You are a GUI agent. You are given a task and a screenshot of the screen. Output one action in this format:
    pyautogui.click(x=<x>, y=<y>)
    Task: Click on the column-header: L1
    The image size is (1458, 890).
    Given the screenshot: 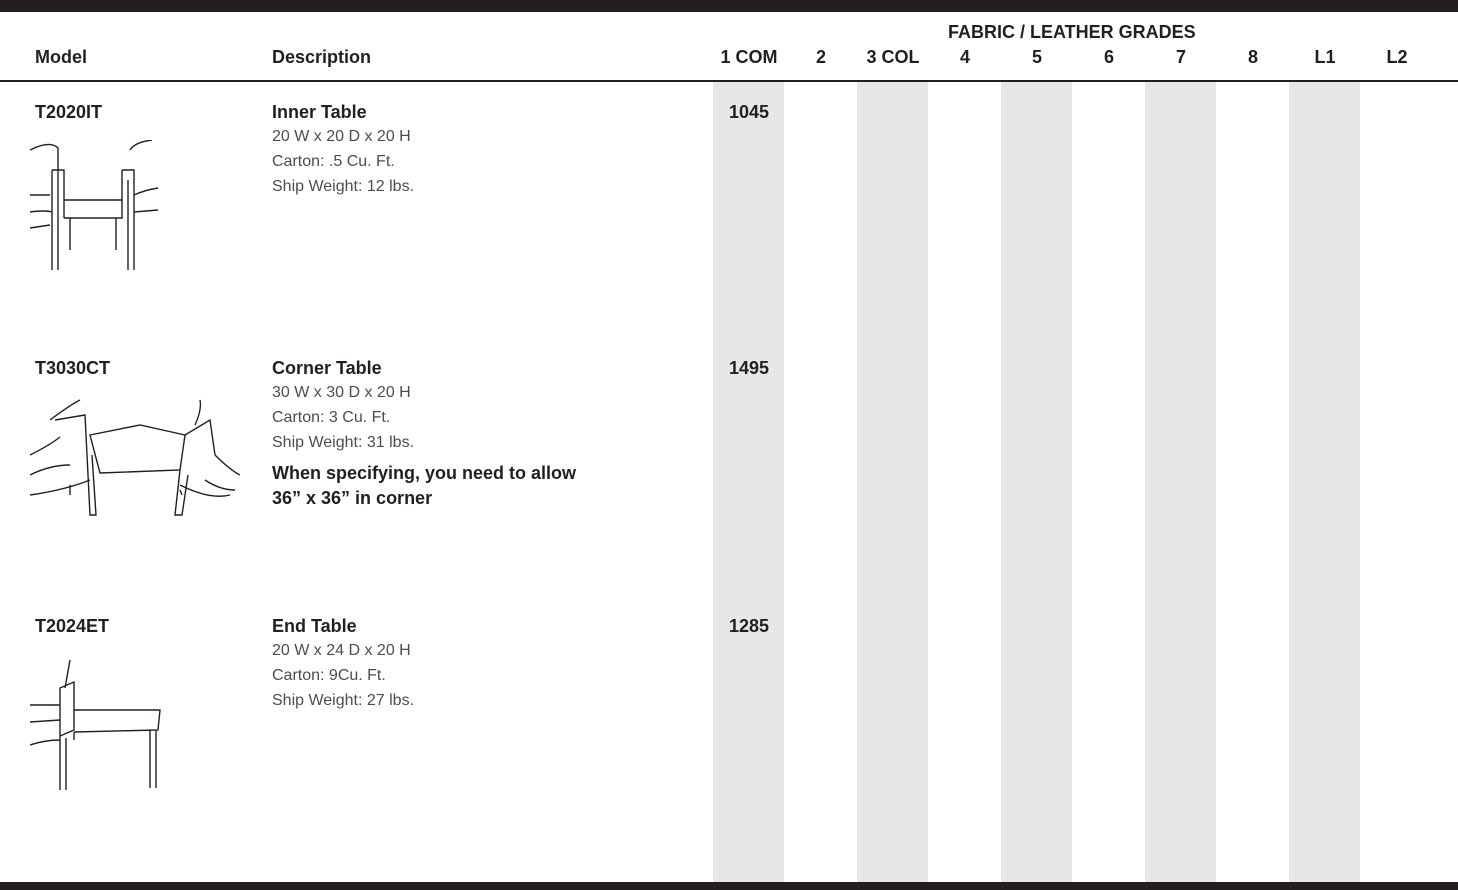 What is the action you would take?
    pyautogui.click(x=1325, y=57)
    